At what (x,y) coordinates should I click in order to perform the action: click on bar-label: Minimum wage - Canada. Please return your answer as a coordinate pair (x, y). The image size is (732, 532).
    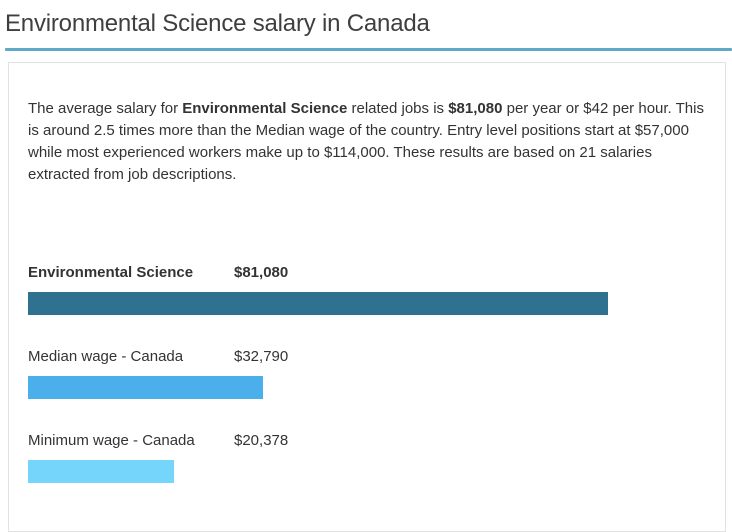
    Looking at the image, I should click on (111, 440).